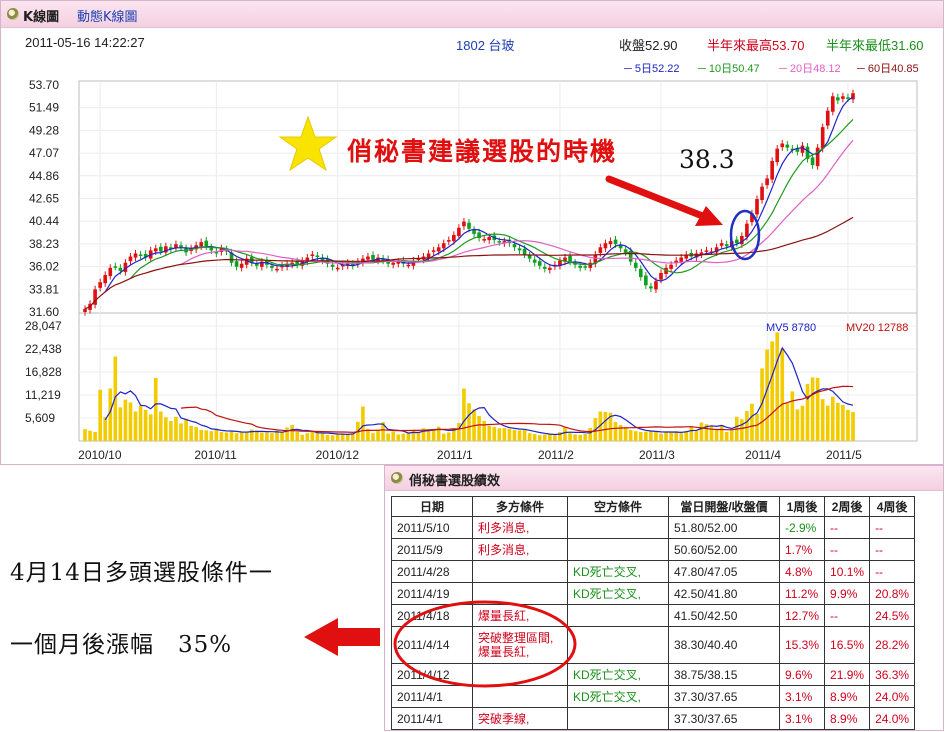  I want to click on cell-2w: 9.9%, so click(847, 593).